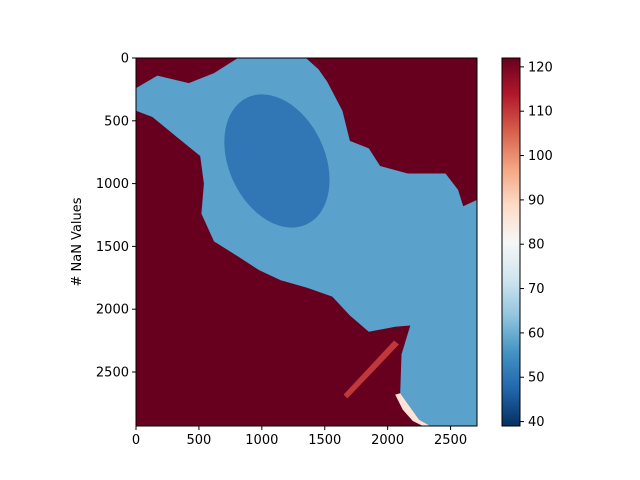  Describe the element at coordinates (387, 440) in the screenshot. I see `x-tick-label: 2000` at that location.